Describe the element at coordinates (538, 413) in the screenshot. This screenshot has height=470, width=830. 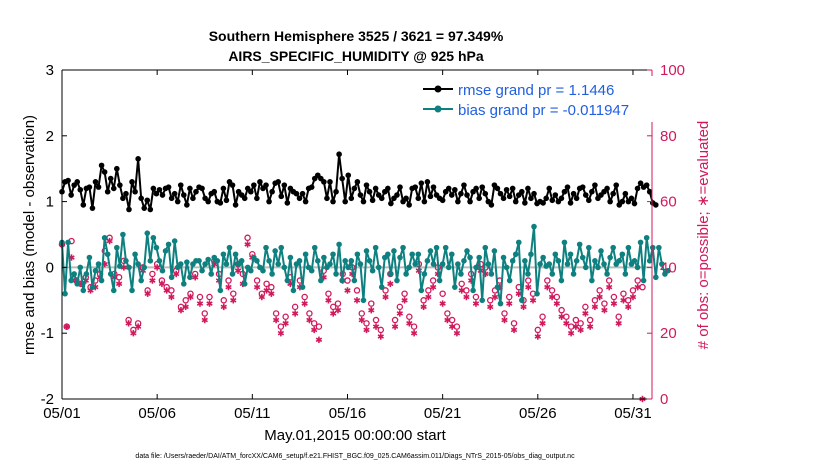
I see `x-tick-label: 05/26` at that location.